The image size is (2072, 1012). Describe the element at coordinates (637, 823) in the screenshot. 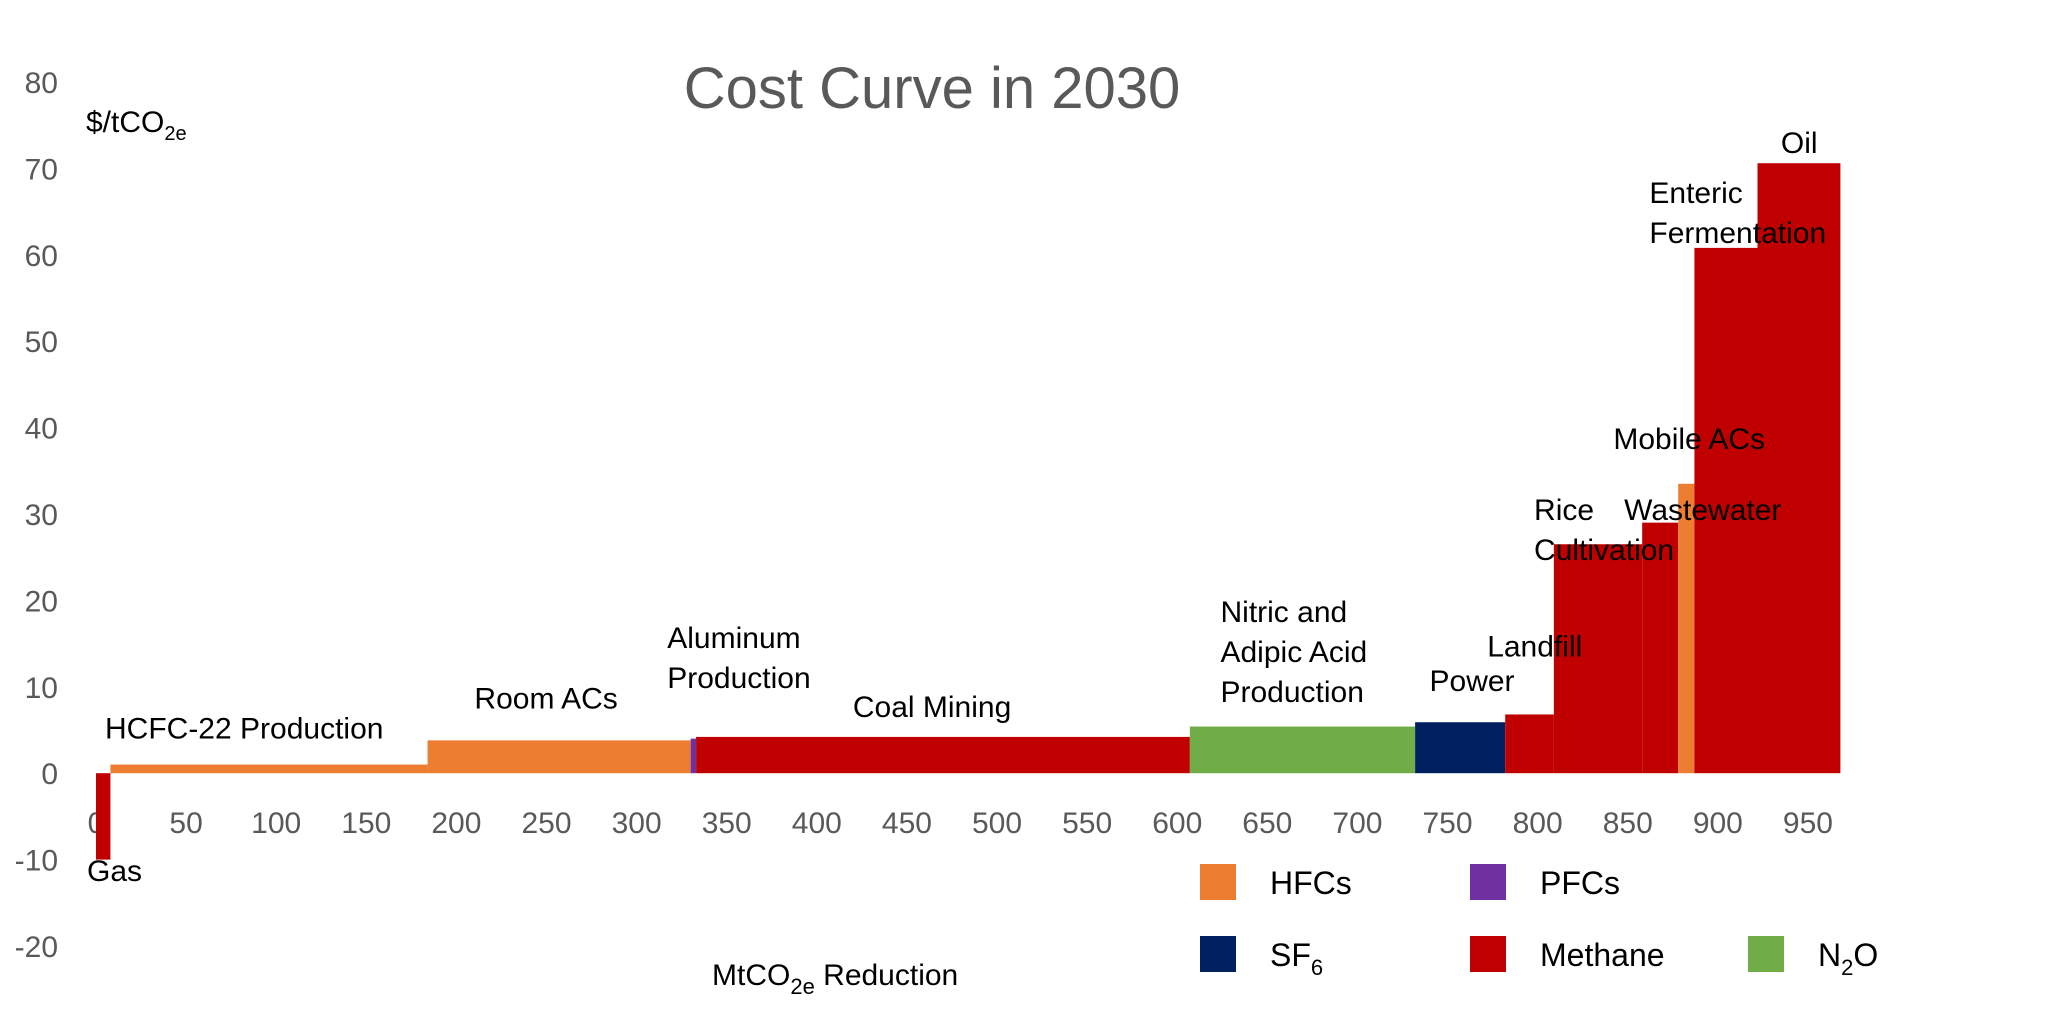

I see `x-tick-label: 300` at that location.